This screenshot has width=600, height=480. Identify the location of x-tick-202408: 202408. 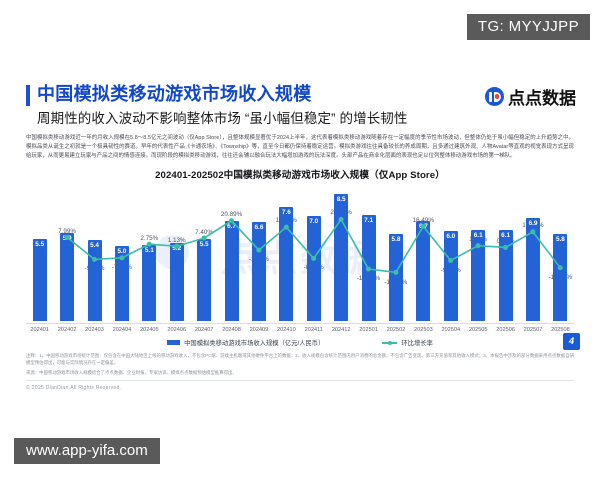
(231, 330).